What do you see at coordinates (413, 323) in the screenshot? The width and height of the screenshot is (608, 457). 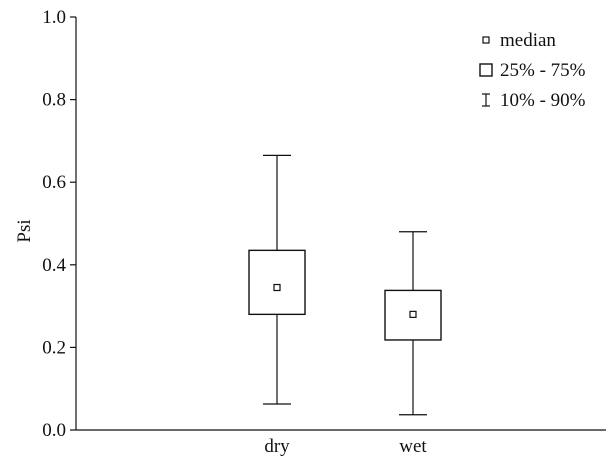 I see `box-wet` at bounding box center [413, 323].